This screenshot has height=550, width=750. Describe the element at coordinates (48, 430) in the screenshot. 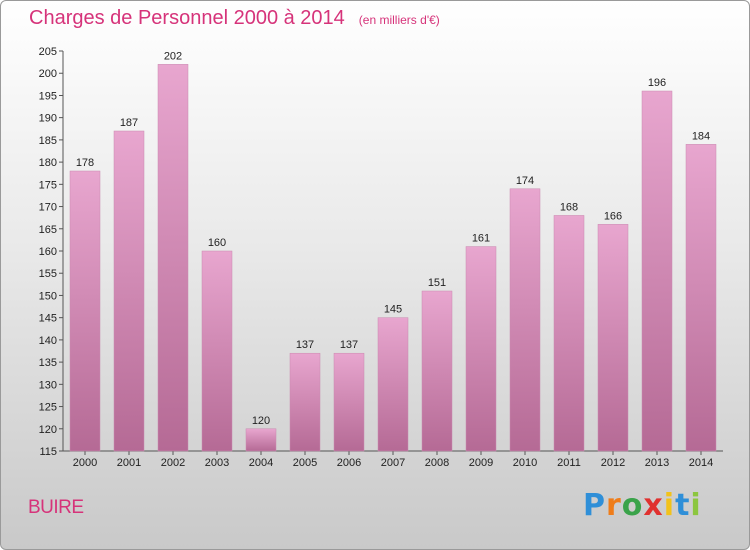

I see `y-tick-label: 120` at that location.